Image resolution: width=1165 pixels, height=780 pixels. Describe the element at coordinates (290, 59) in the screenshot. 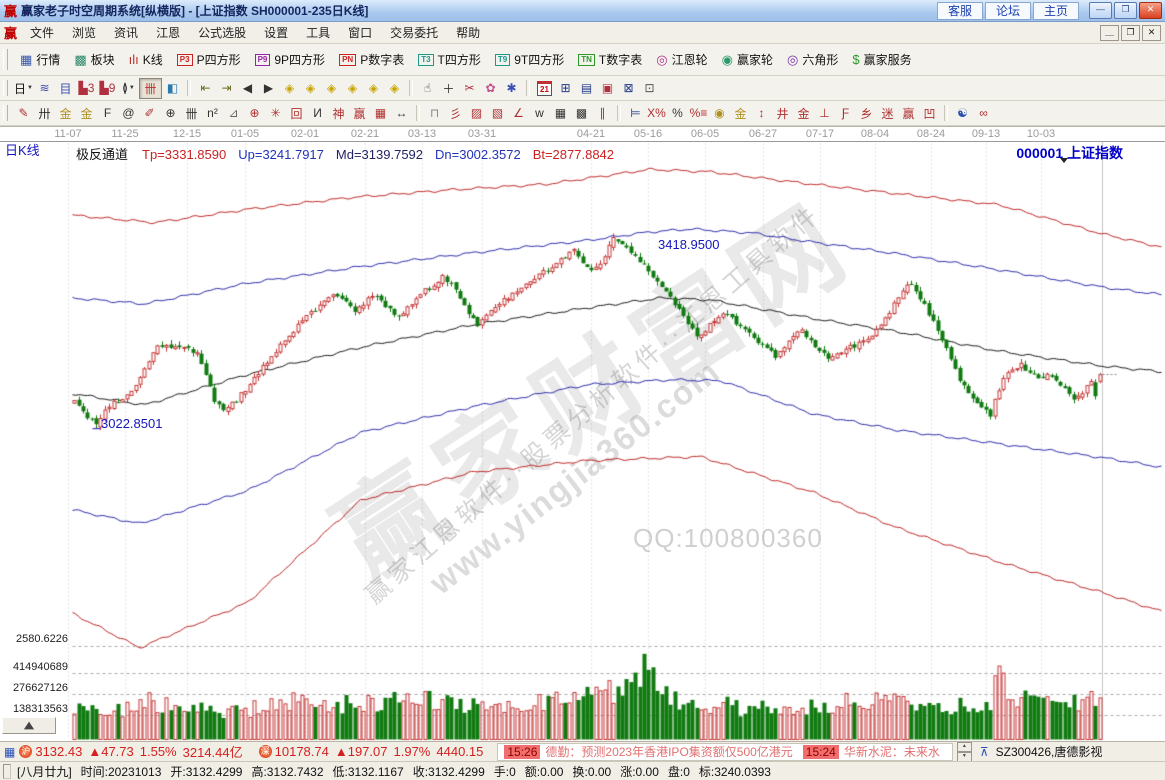

I see `toolbar-button-9P四方形: P9 9P四方形` at that location.